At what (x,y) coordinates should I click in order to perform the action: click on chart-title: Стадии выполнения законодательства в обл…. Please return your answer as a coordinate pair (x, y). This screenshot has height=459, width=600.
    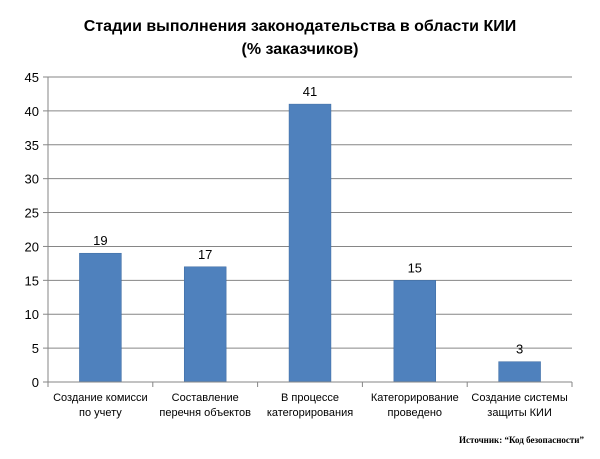
    Looking at the image, I should click on (300, 38).